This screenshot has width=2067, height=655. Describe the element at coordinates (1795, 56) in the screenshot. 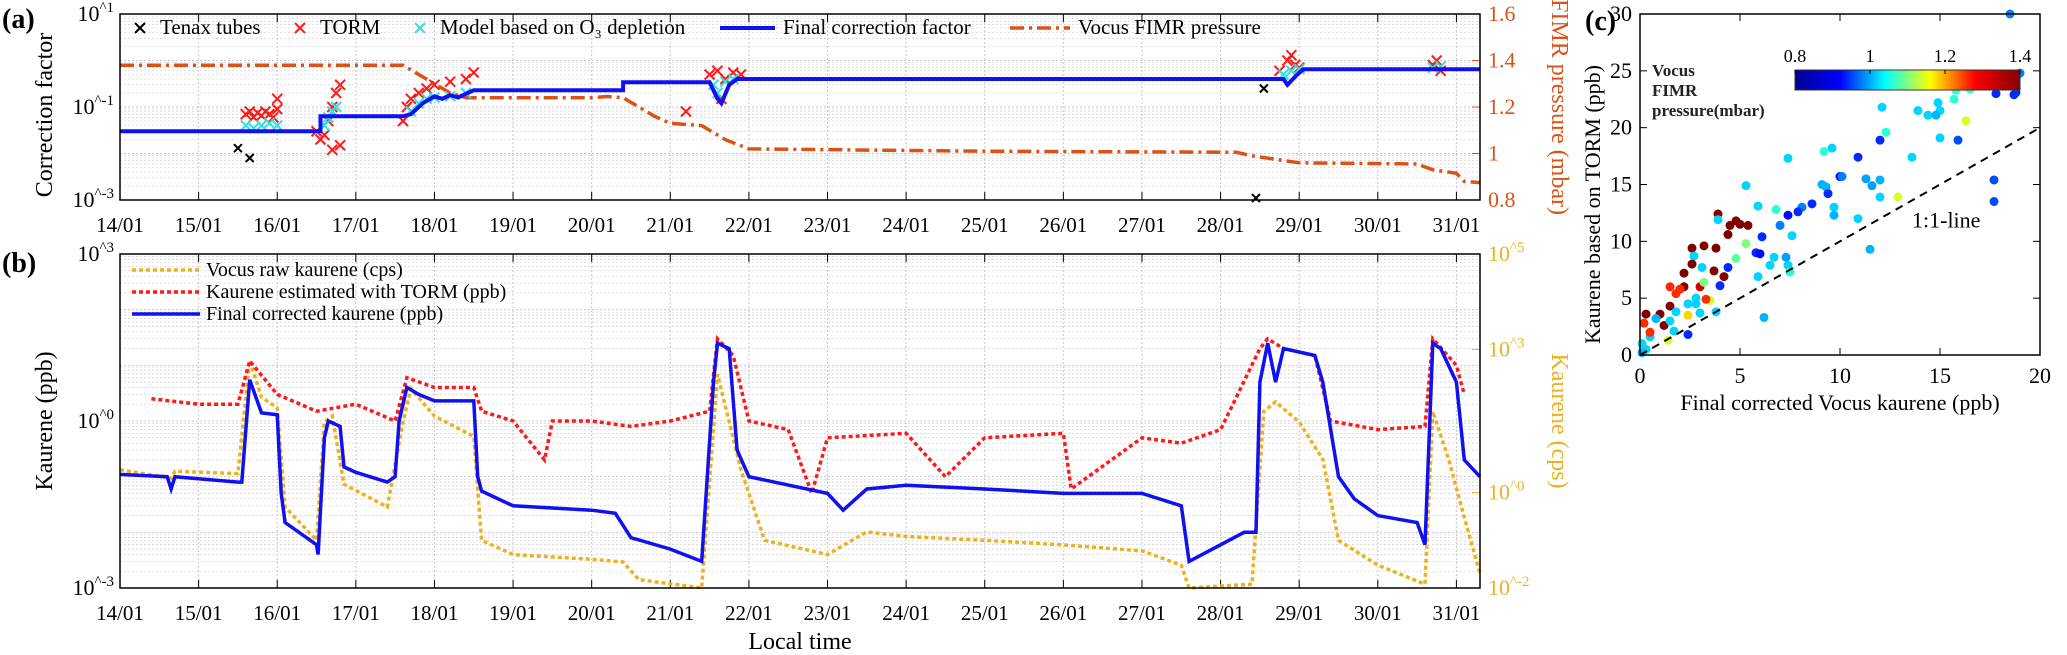

I see `colorbar-tick-label: 0.8` at that location.